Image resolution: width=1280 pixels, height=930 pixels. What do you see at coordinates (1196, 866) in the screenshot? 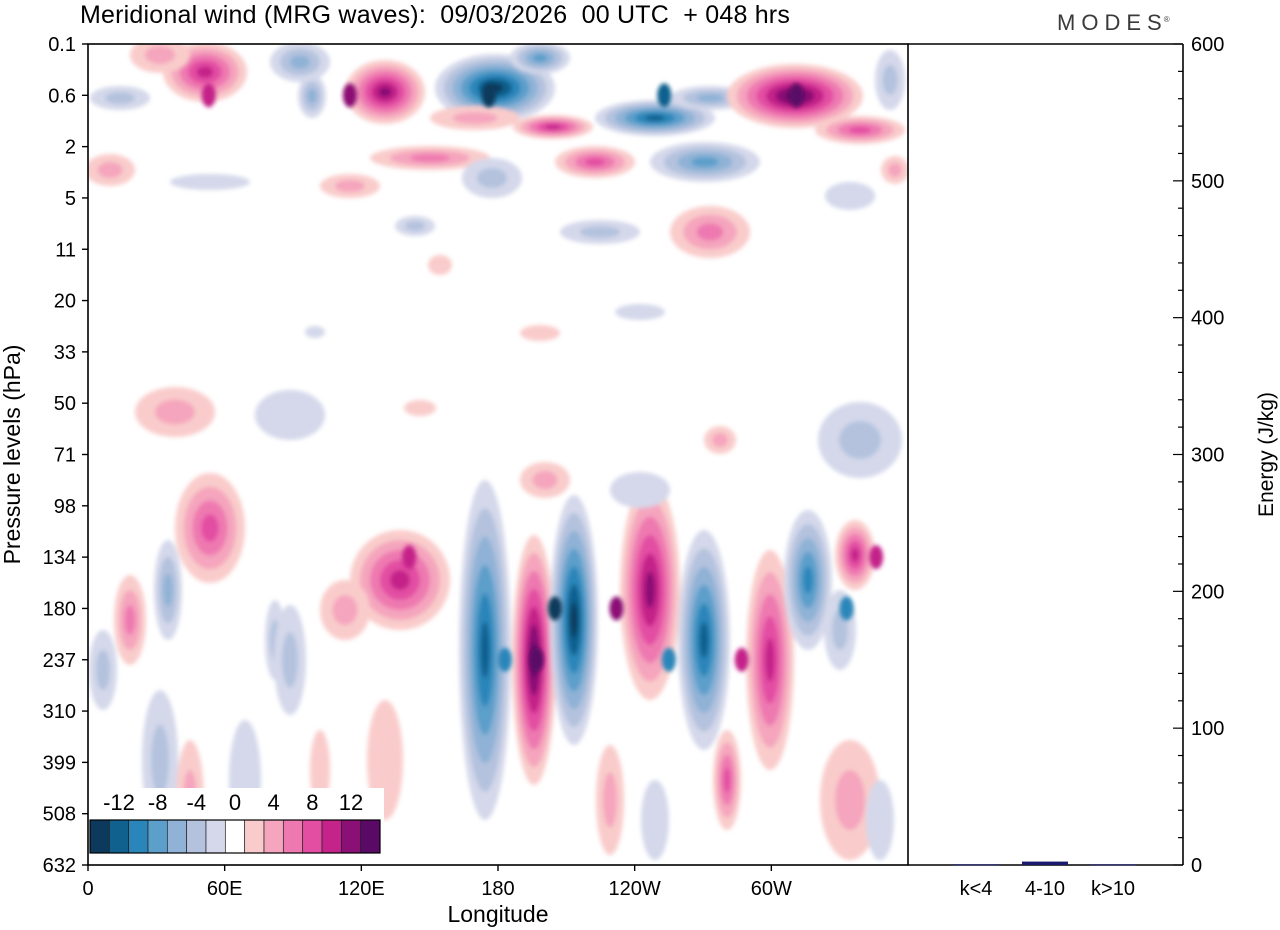
I see `energy-tick-label: 0` at bounding box center [1196, 866].